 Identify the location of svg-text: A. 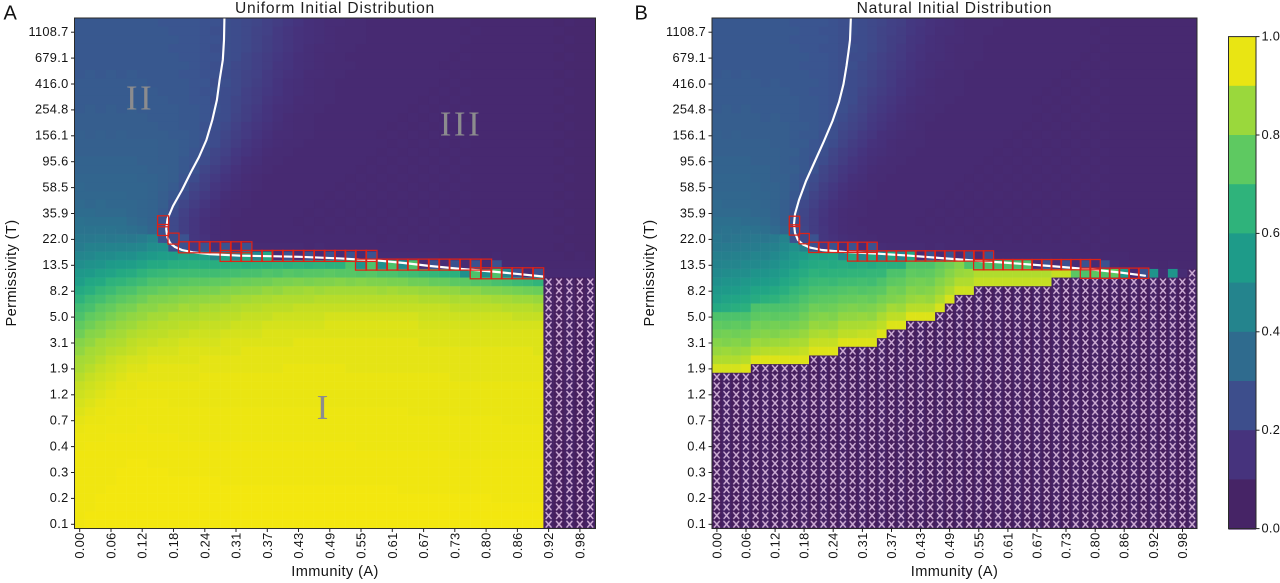
(11, 14).